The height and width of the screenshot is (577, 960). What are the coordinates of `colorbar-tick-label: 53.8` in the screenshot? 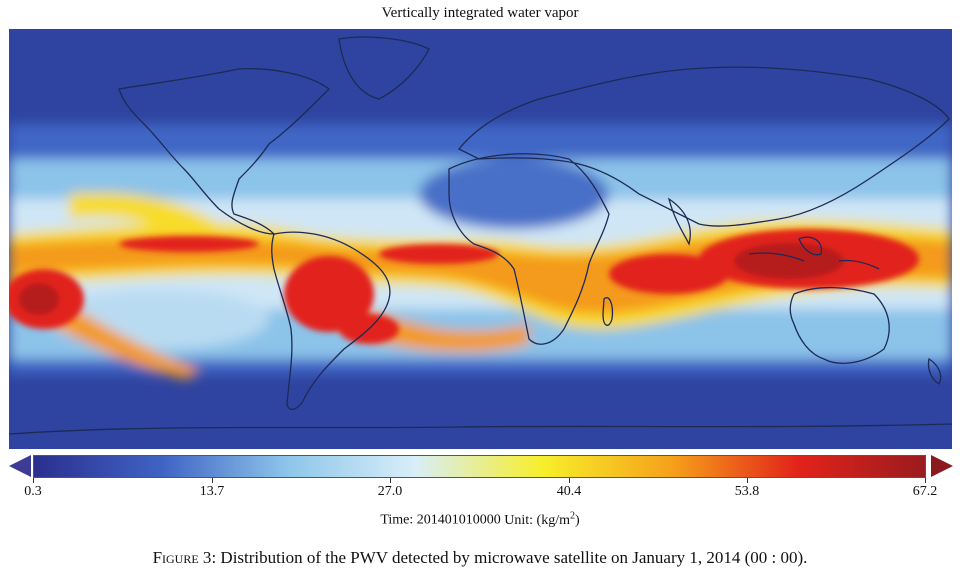 It's located at (747, 491).